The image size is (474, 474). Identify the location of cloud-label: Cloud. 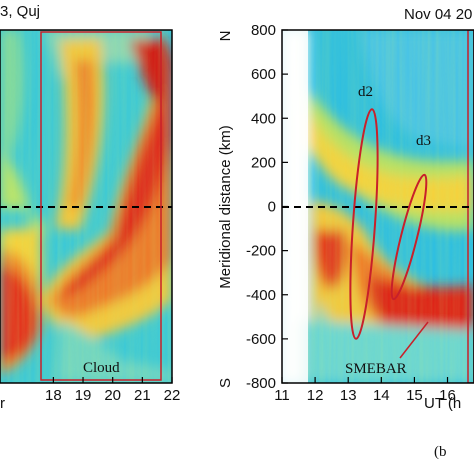
(101, 368).